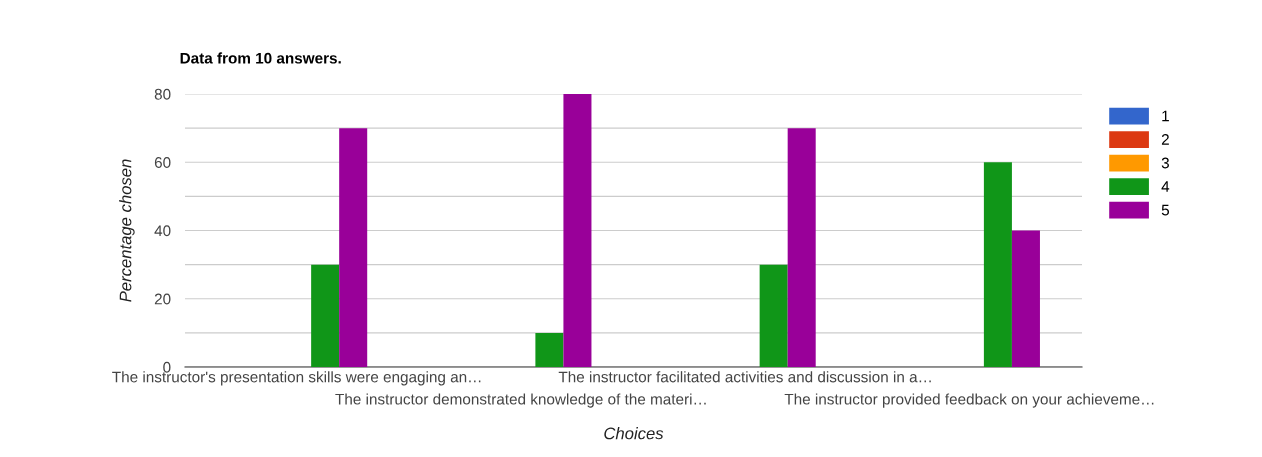 The image size is (1262, 457). I want to click on y-axis-title: Percentage chosen, so click(127, 230).